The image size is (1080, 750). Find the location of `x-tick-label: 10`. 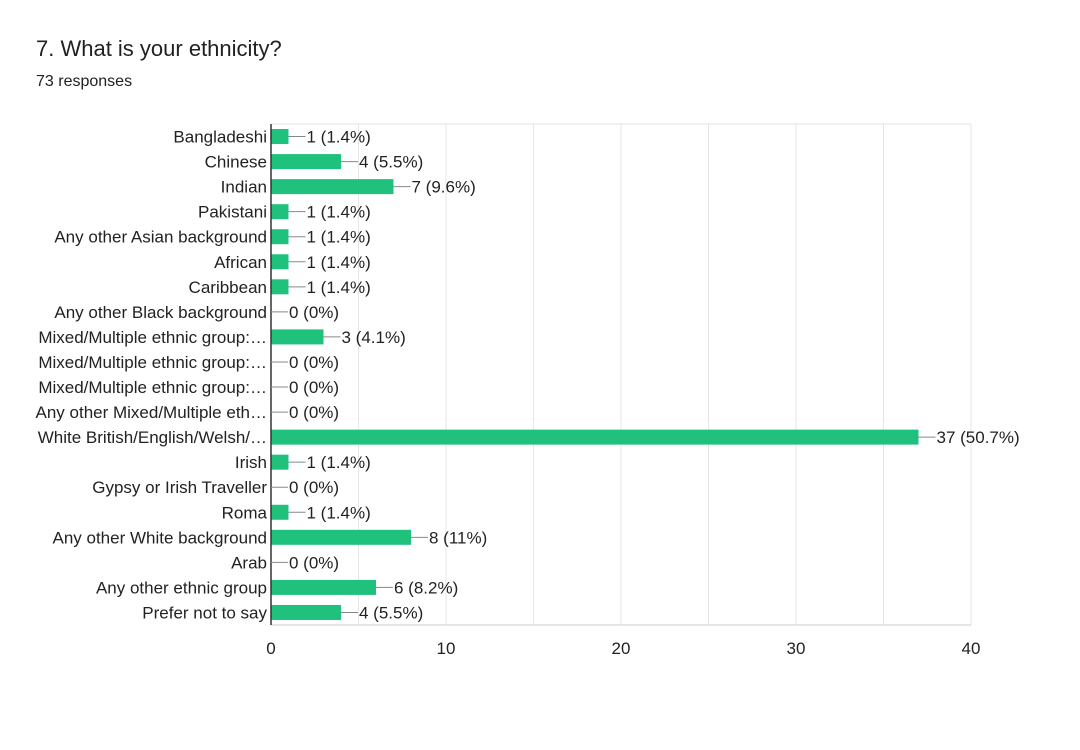

x-tick-label: 10 is located at coordinates (446, 648).